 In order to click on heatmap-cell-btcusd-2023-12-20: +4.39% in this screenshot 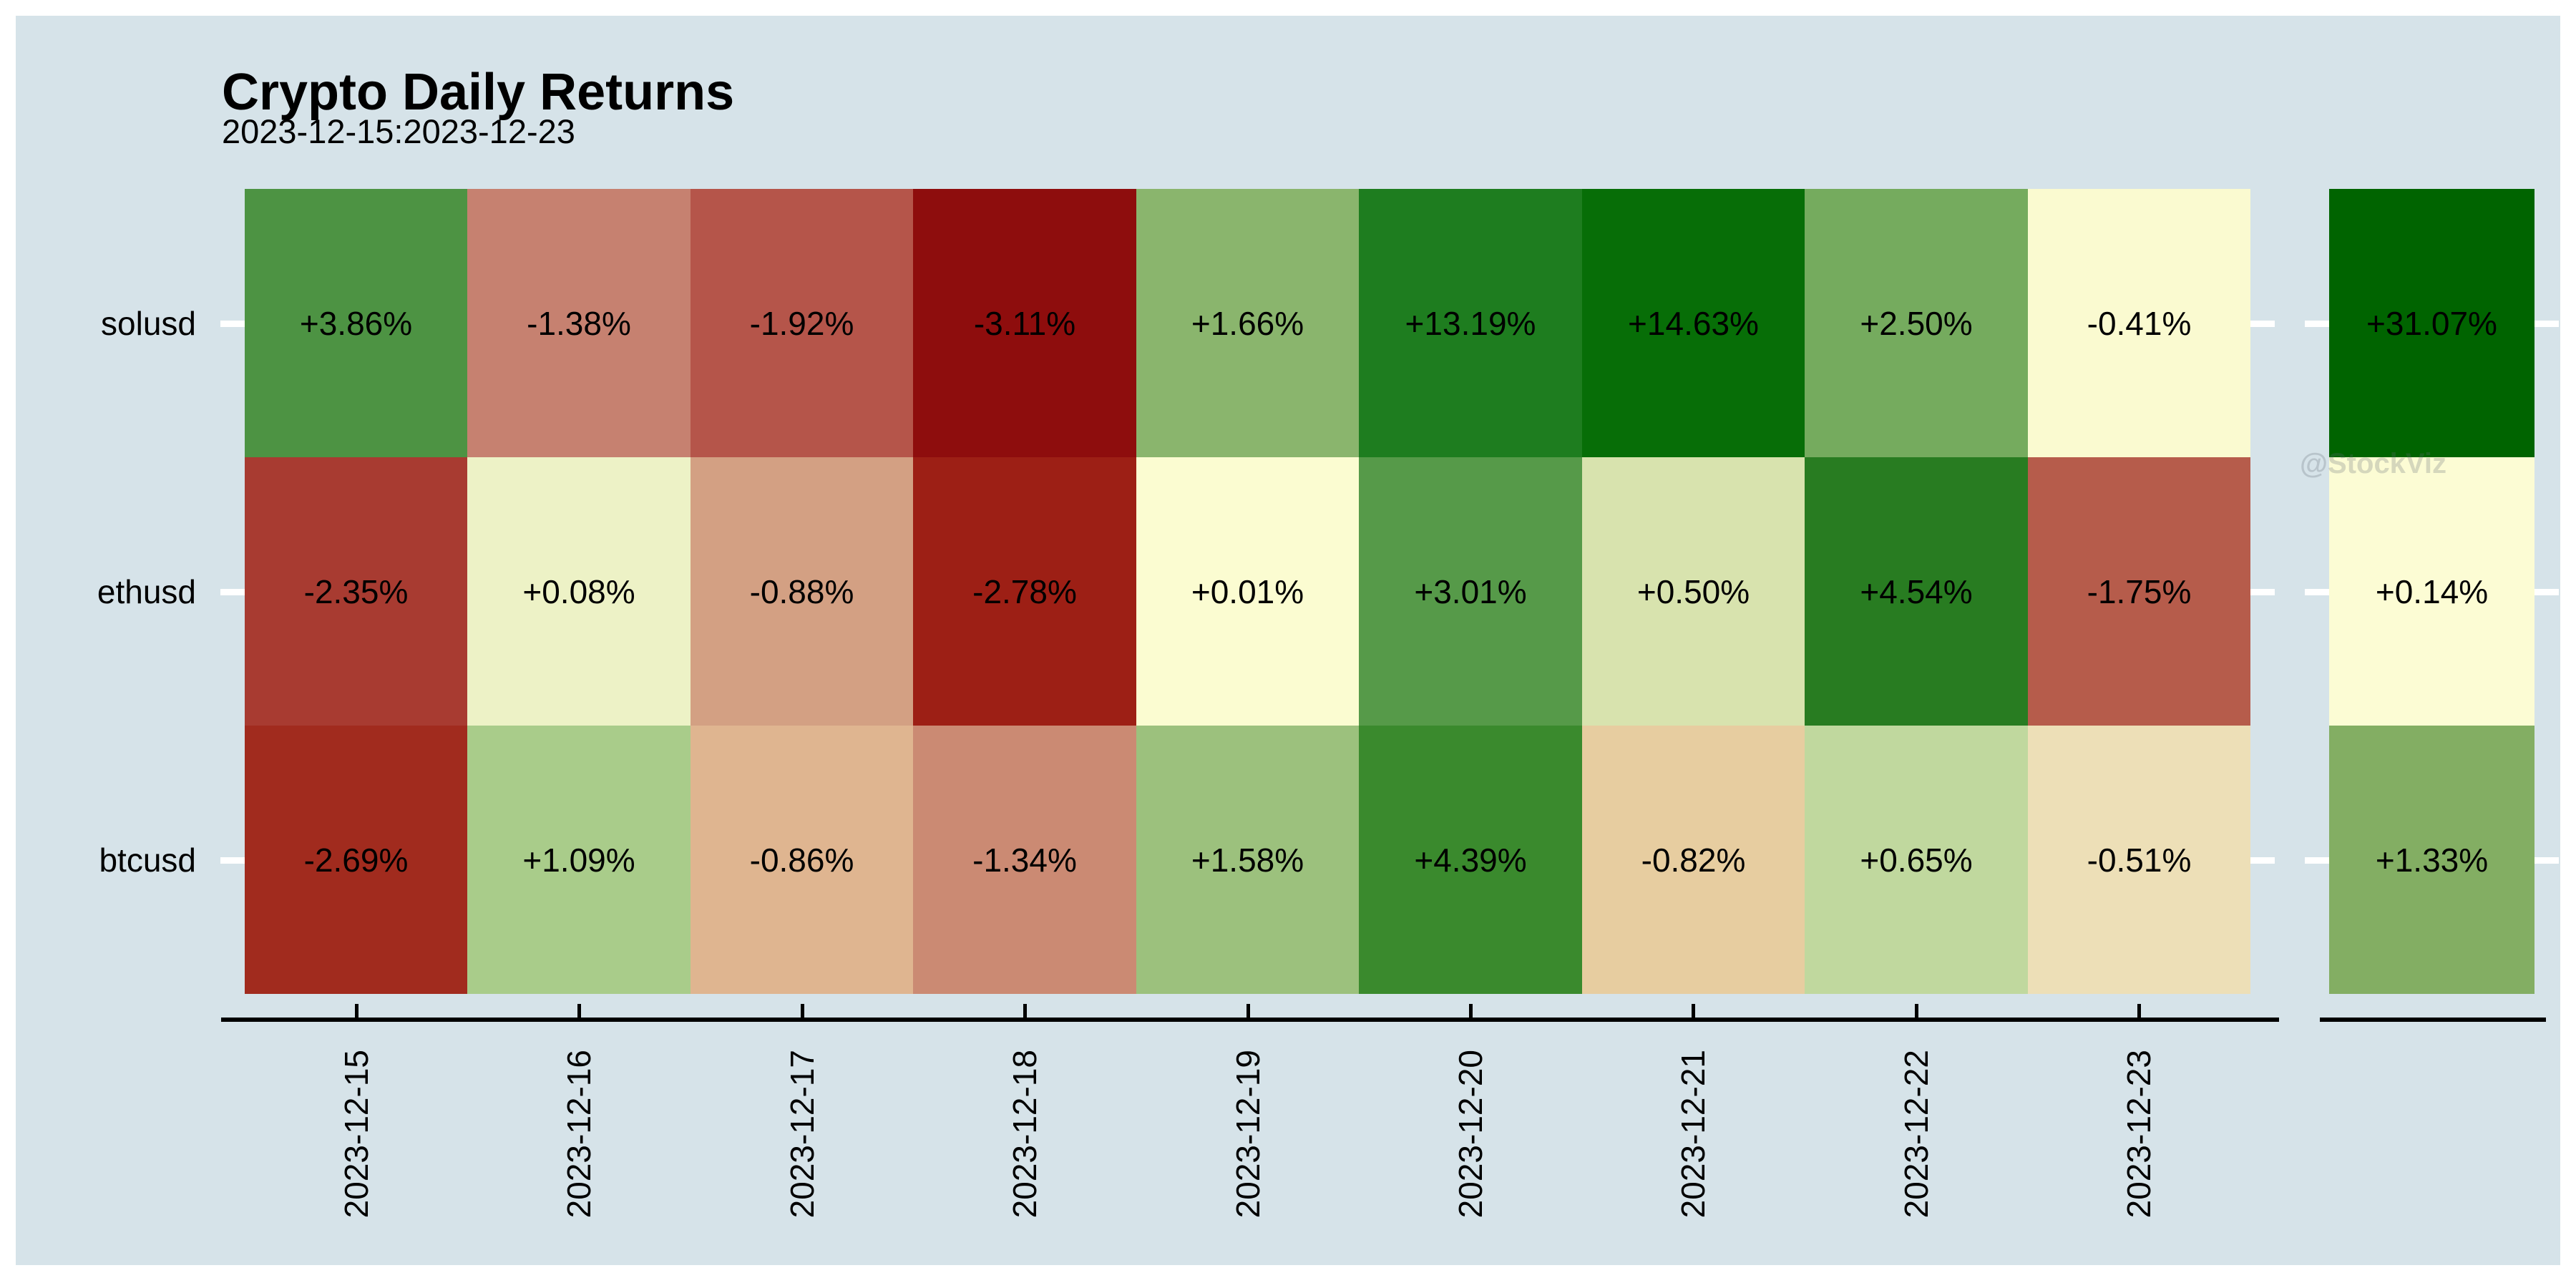, I will do `click(1470, 860)`.